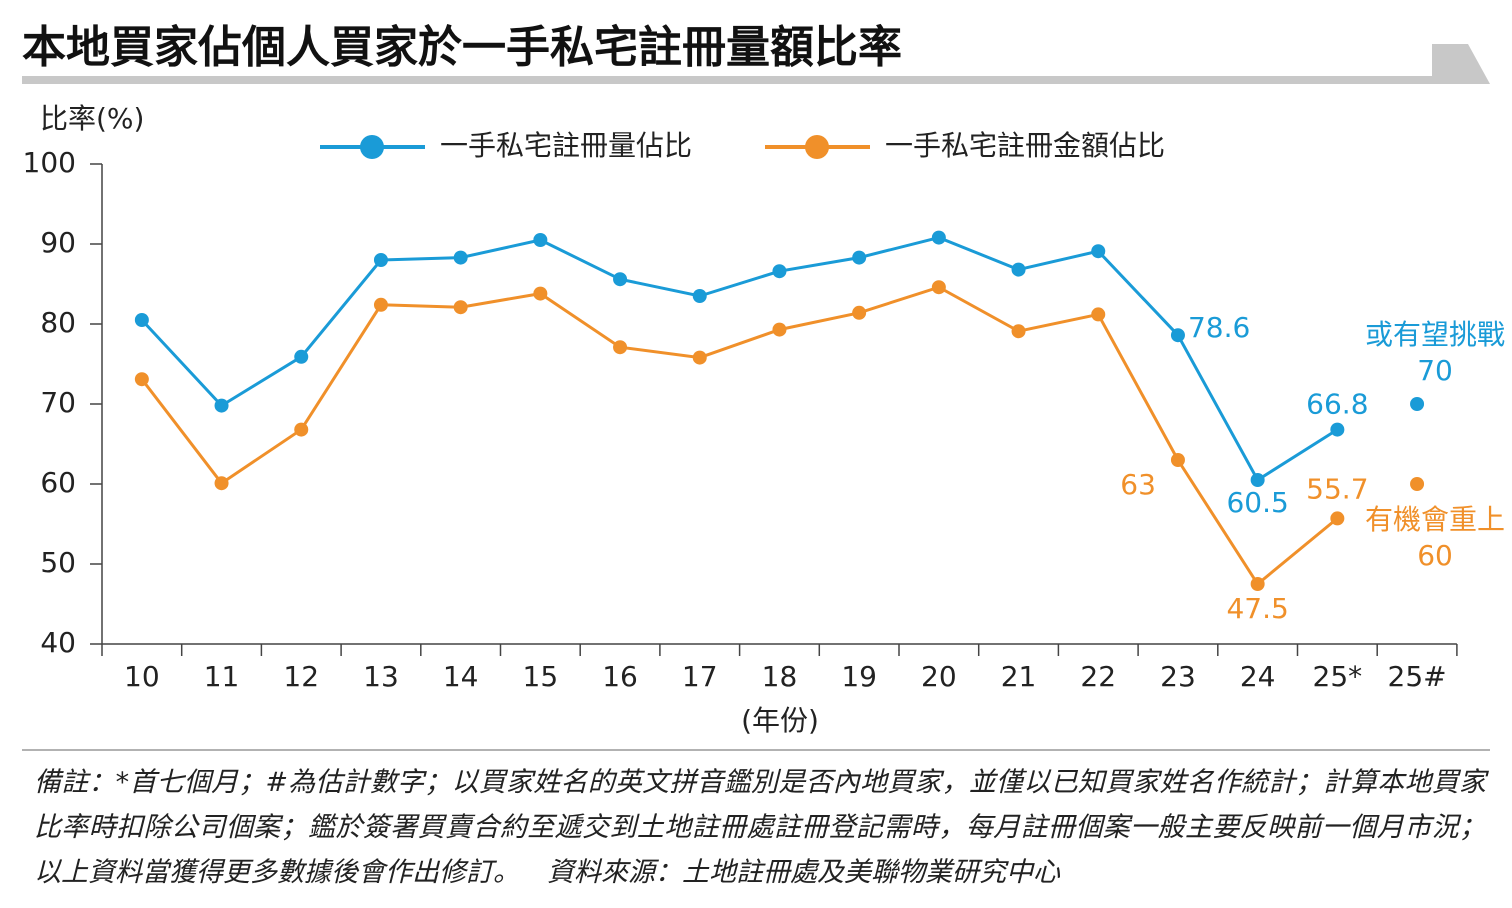 The image size is (1512, 908). What do you see at coordinates (58, 642) in the screenshot?
I see `y-tick-label: 40` at bounding box center [58, 642].